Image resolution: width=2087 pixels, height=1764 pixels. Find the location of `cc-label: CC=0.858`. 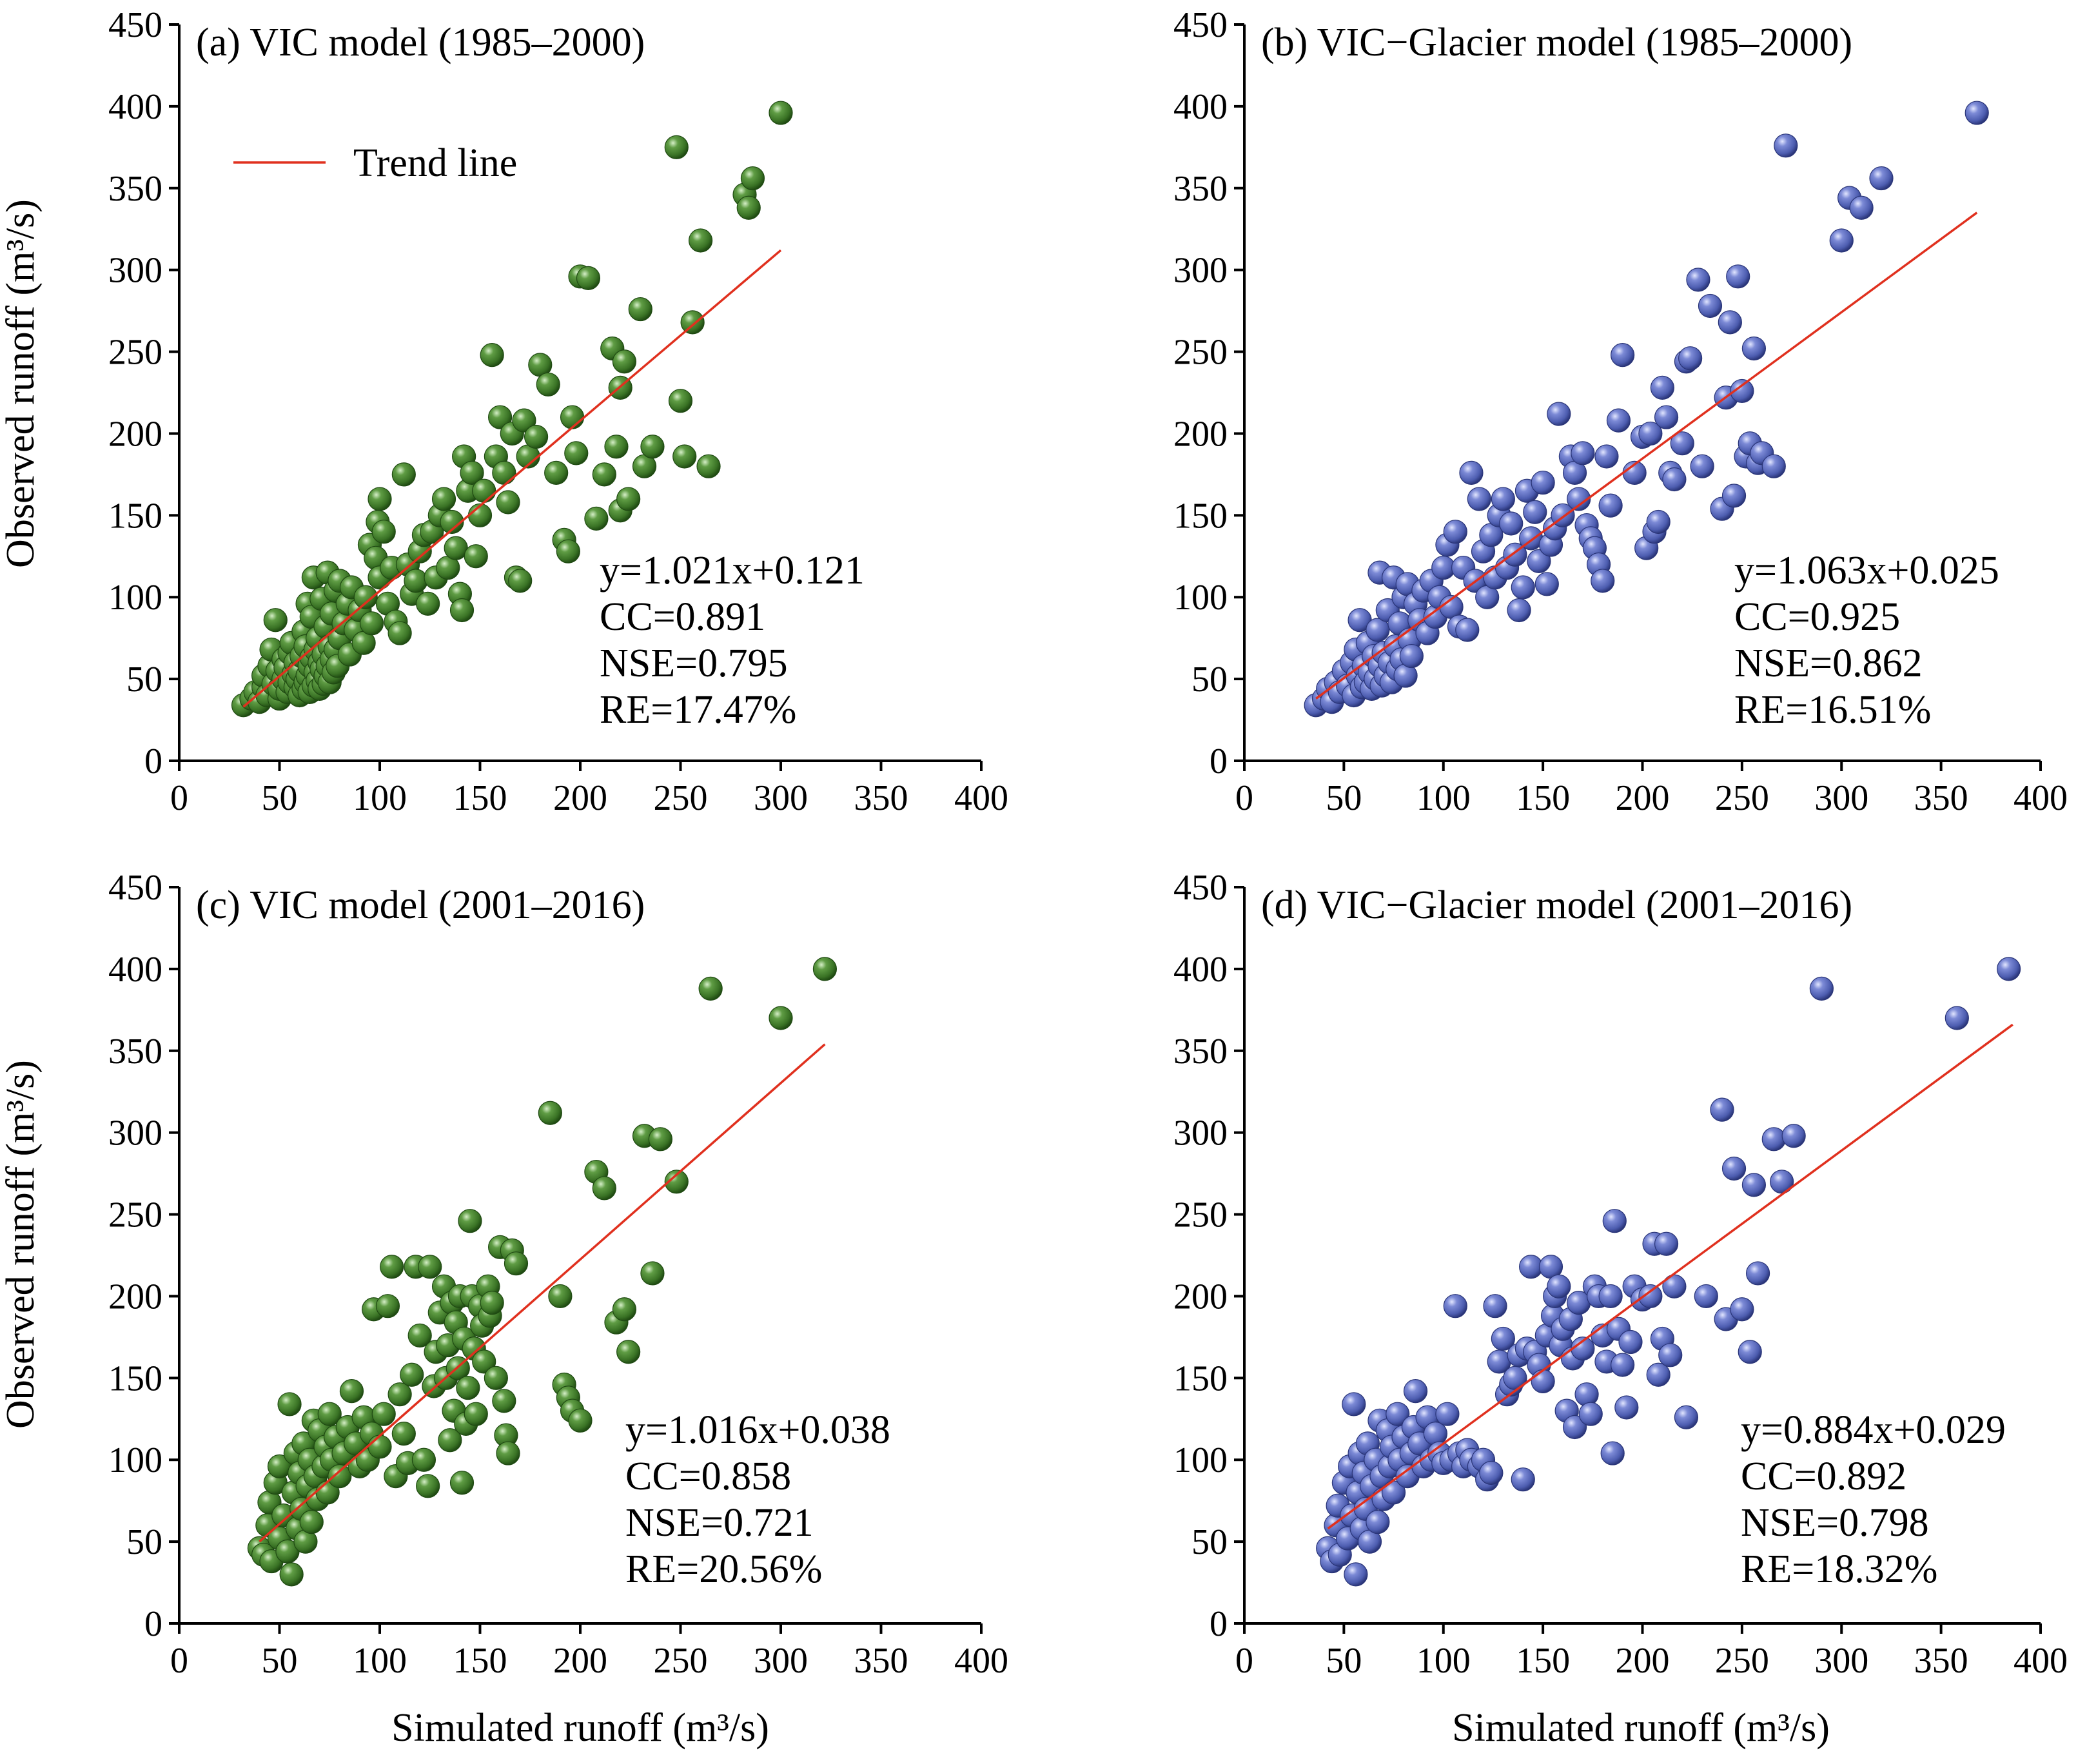

cc-label: CC=0.858 is located at coordinates (708, 1476).